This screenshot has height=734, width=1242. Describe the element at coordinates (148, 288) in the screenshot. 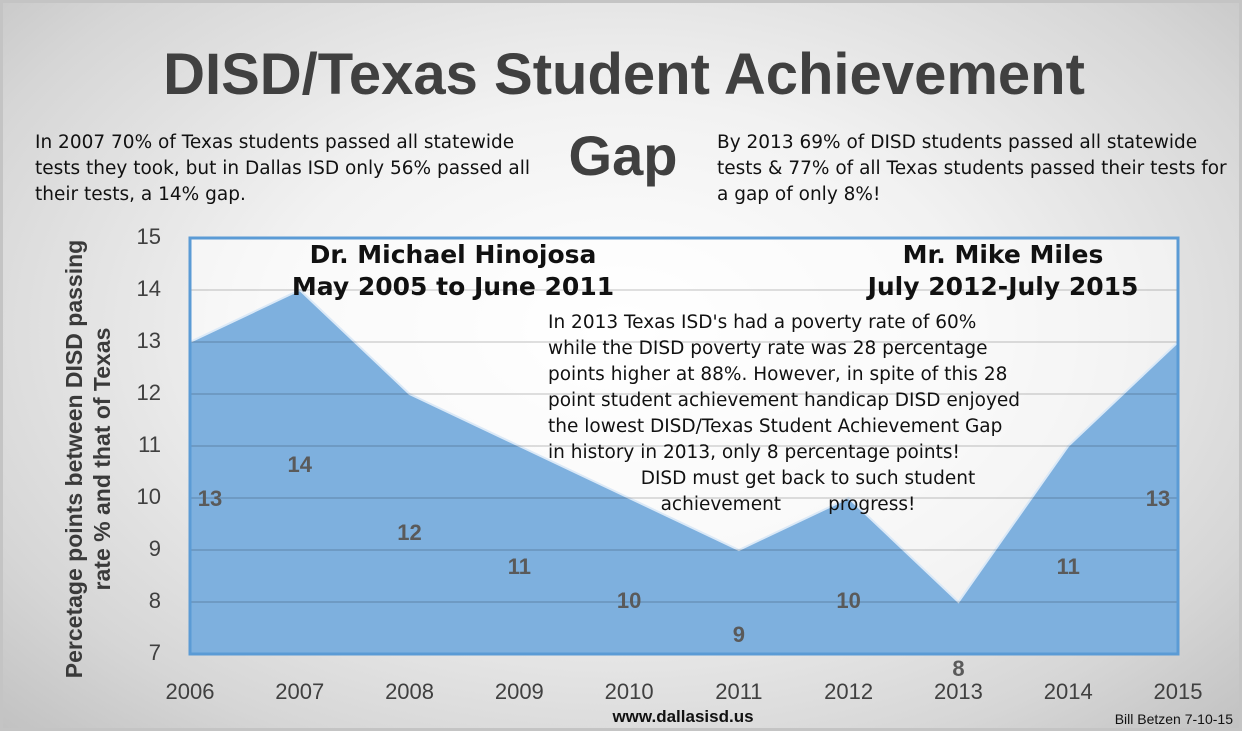

I see `y-tick-label: 14` at that location.